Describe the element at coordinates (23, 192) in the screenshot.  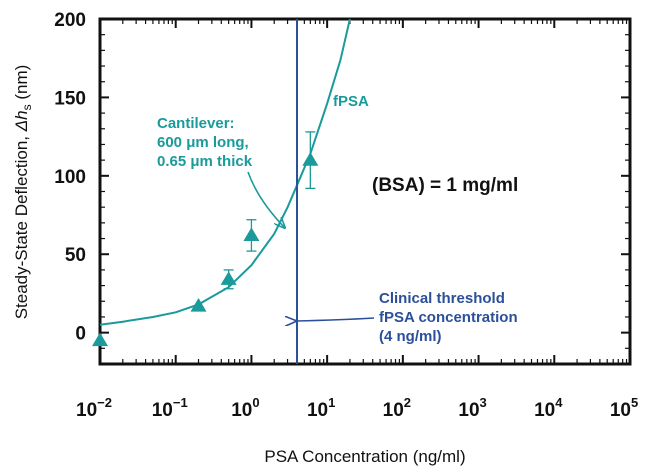
I see `y-axis-title: Steady-State Deflection, Δhs (nm)` at that location.